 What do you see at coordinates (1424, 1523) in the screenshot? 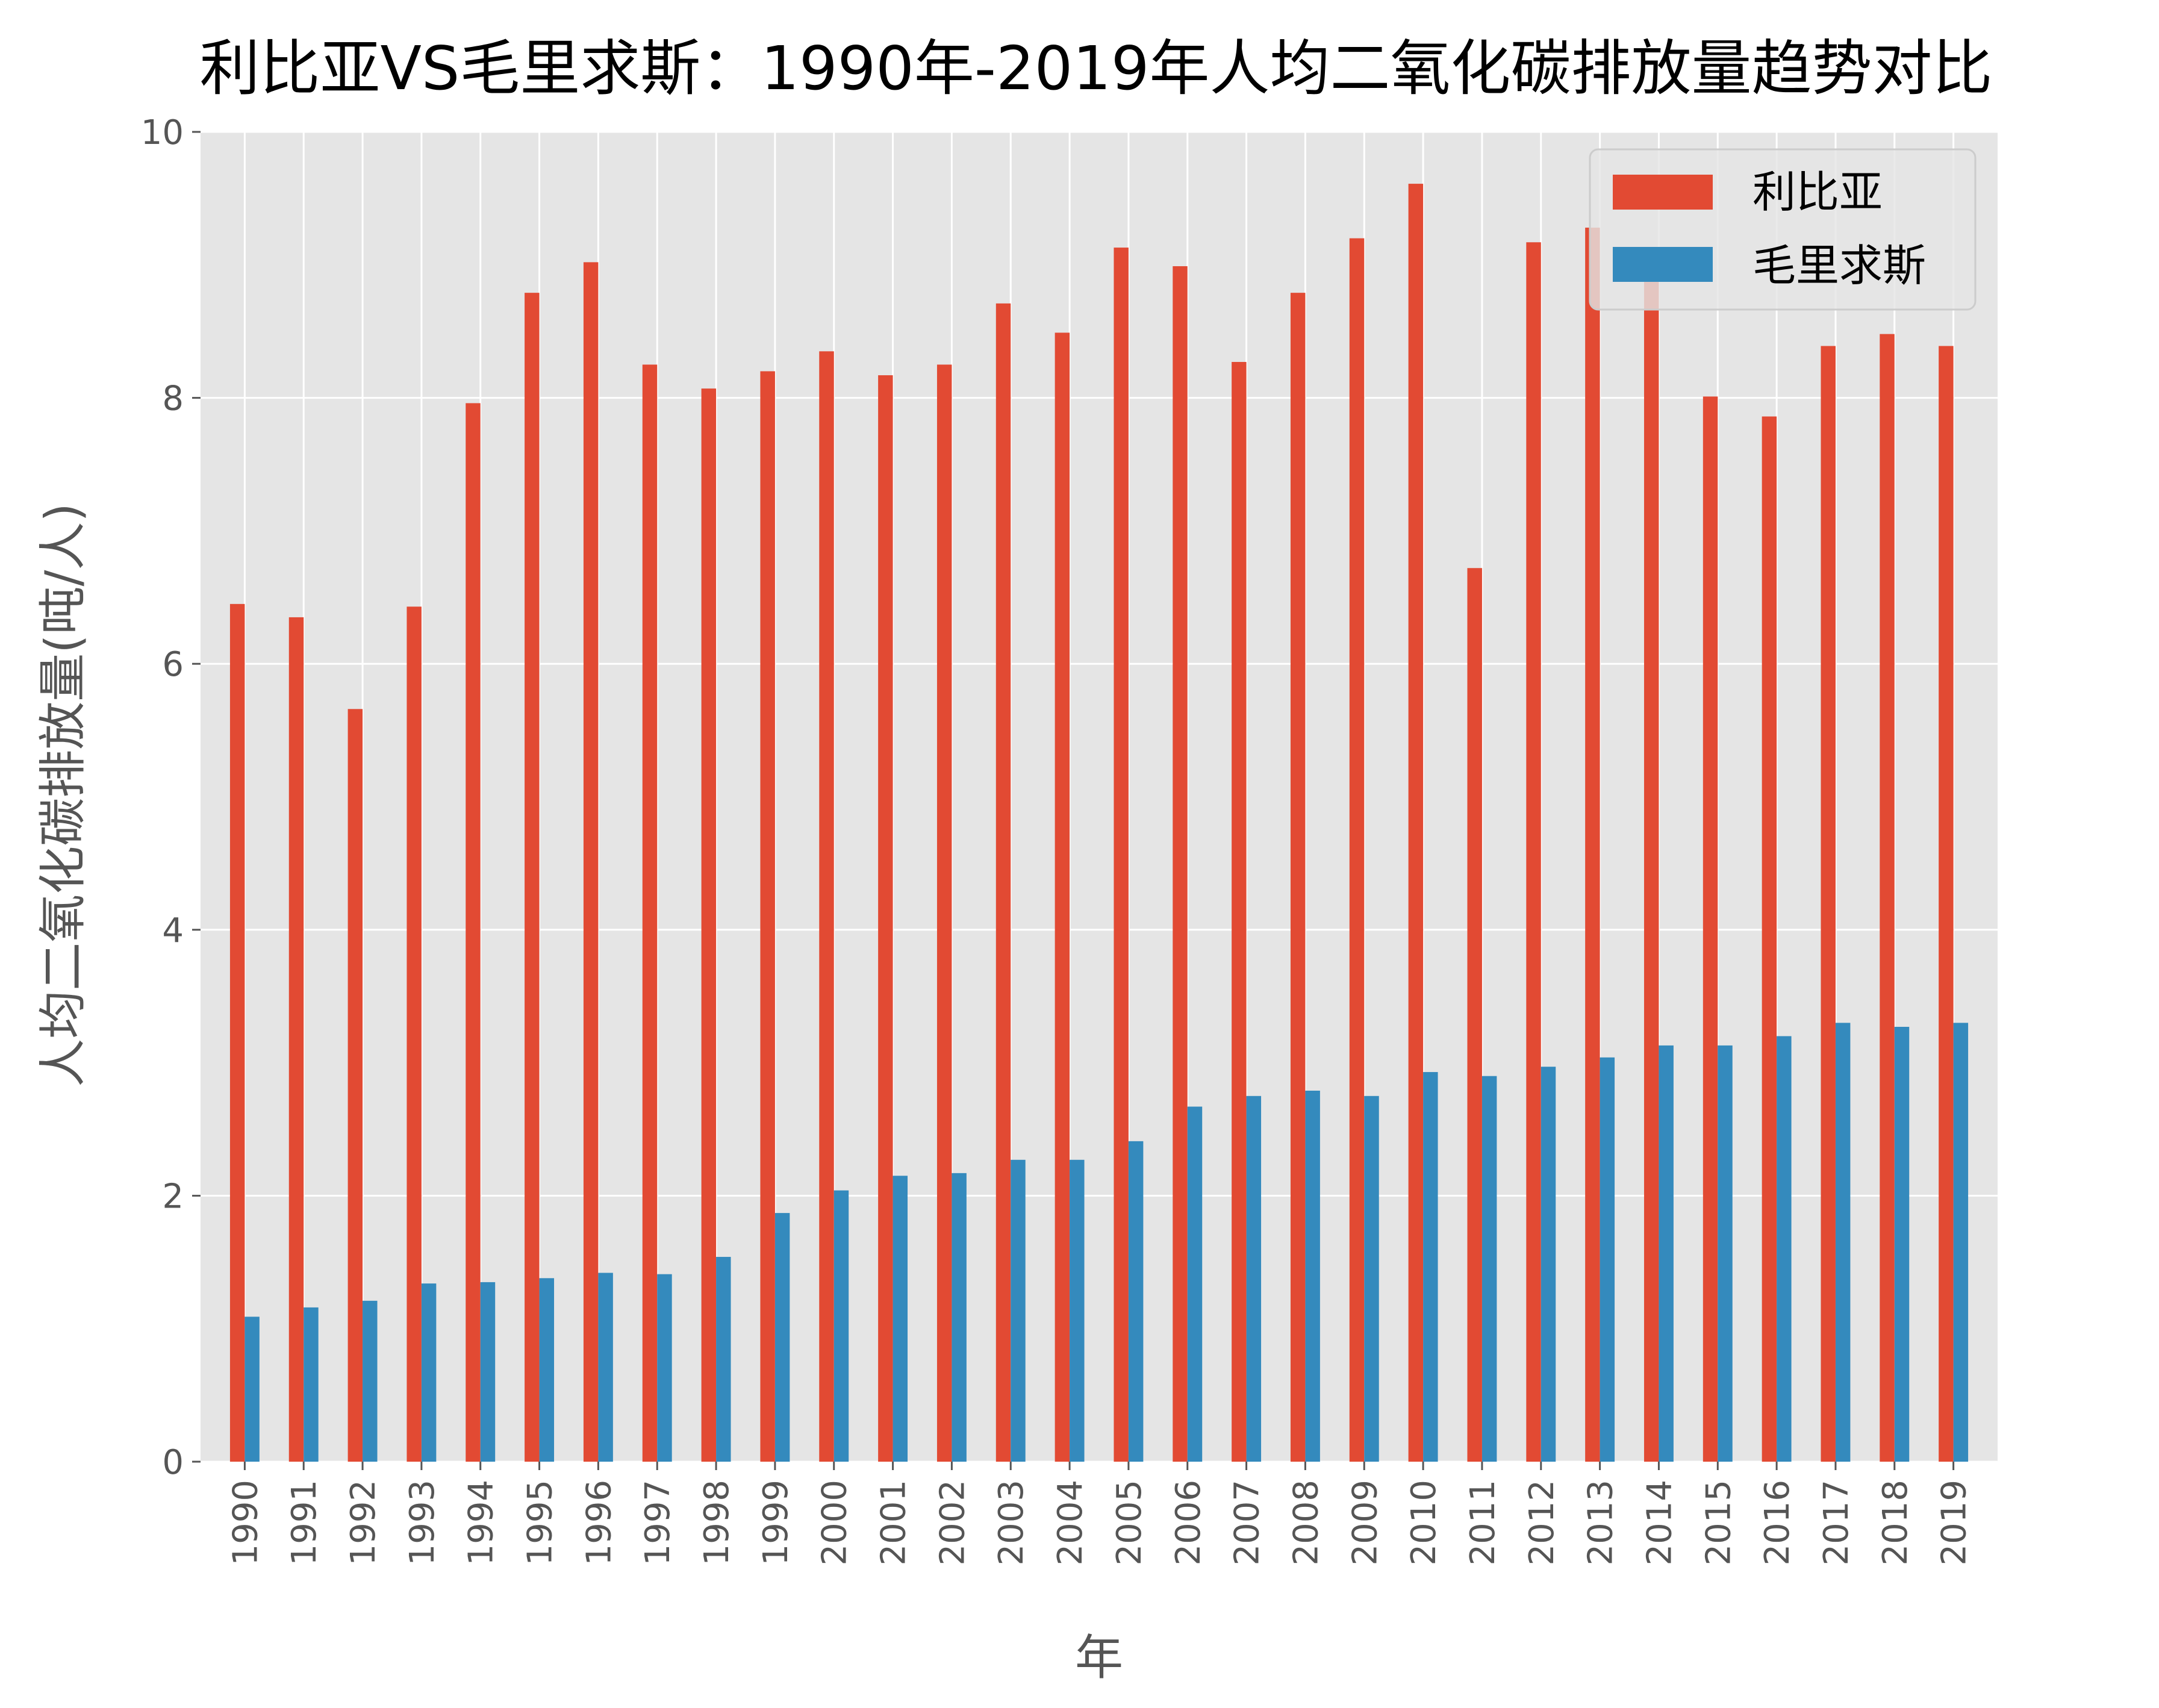
I see `x-tick-label: 2010` at bounding box center [1424, 1523].